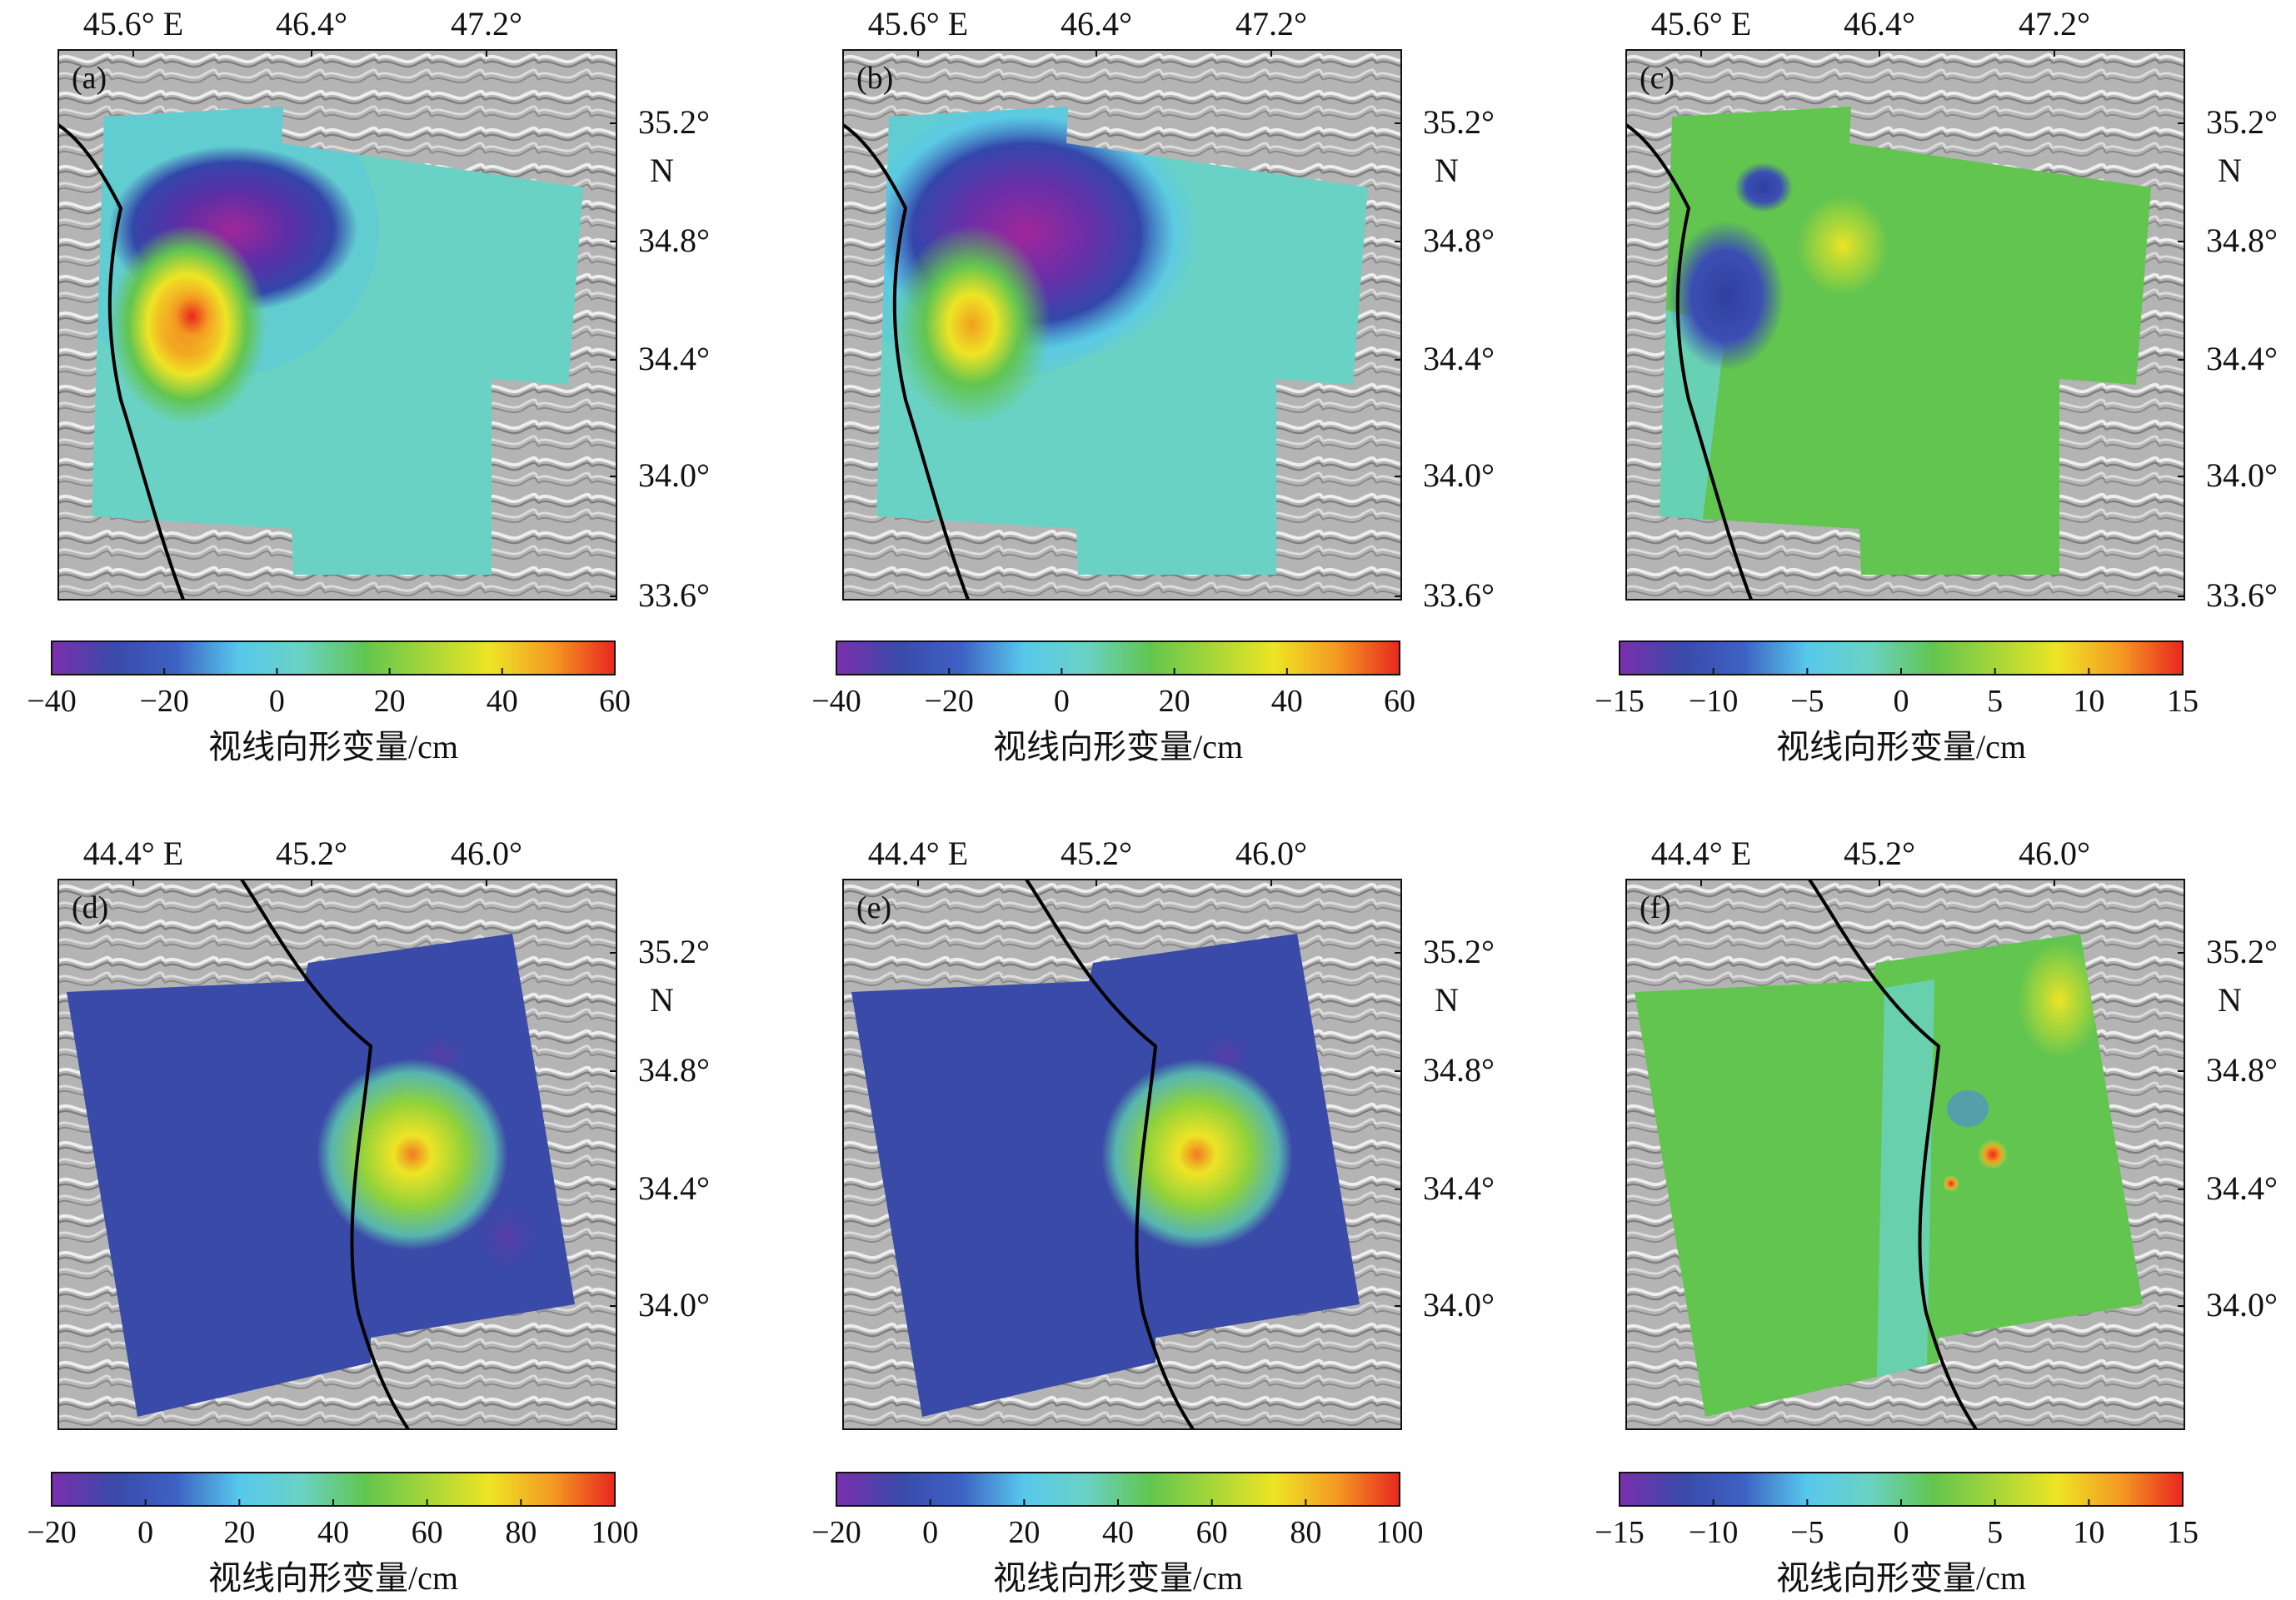 This screenshot has height=1600, width=2296. Describe the element at coordinates (337, 341) in the screenshot. I see `deformation-field-a` at that location.